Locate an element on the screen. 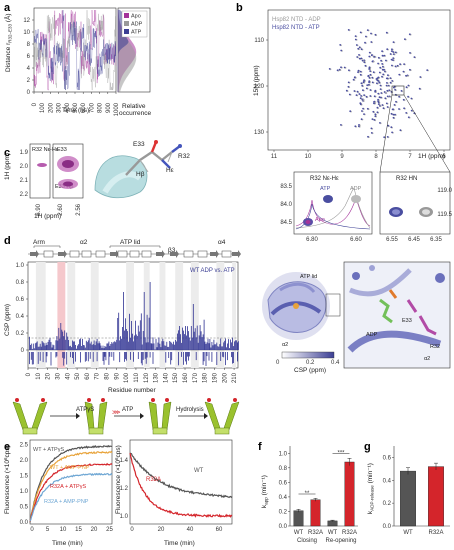 This screenshot has height=550, width=454. e-left-ytick-3: 1.5 is located at coordinates (24, 477).